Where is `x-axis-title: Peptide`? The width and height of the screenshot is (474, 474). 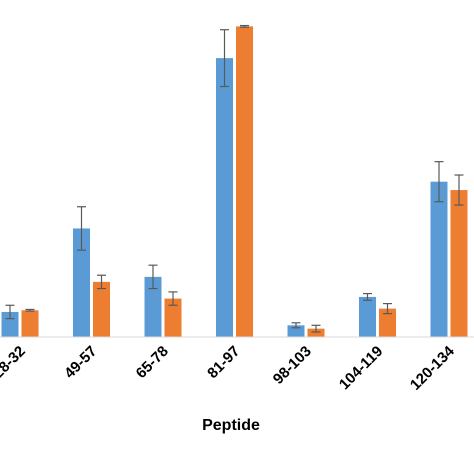 x-axis-title: Peptide is located at coordinates (231, 425).